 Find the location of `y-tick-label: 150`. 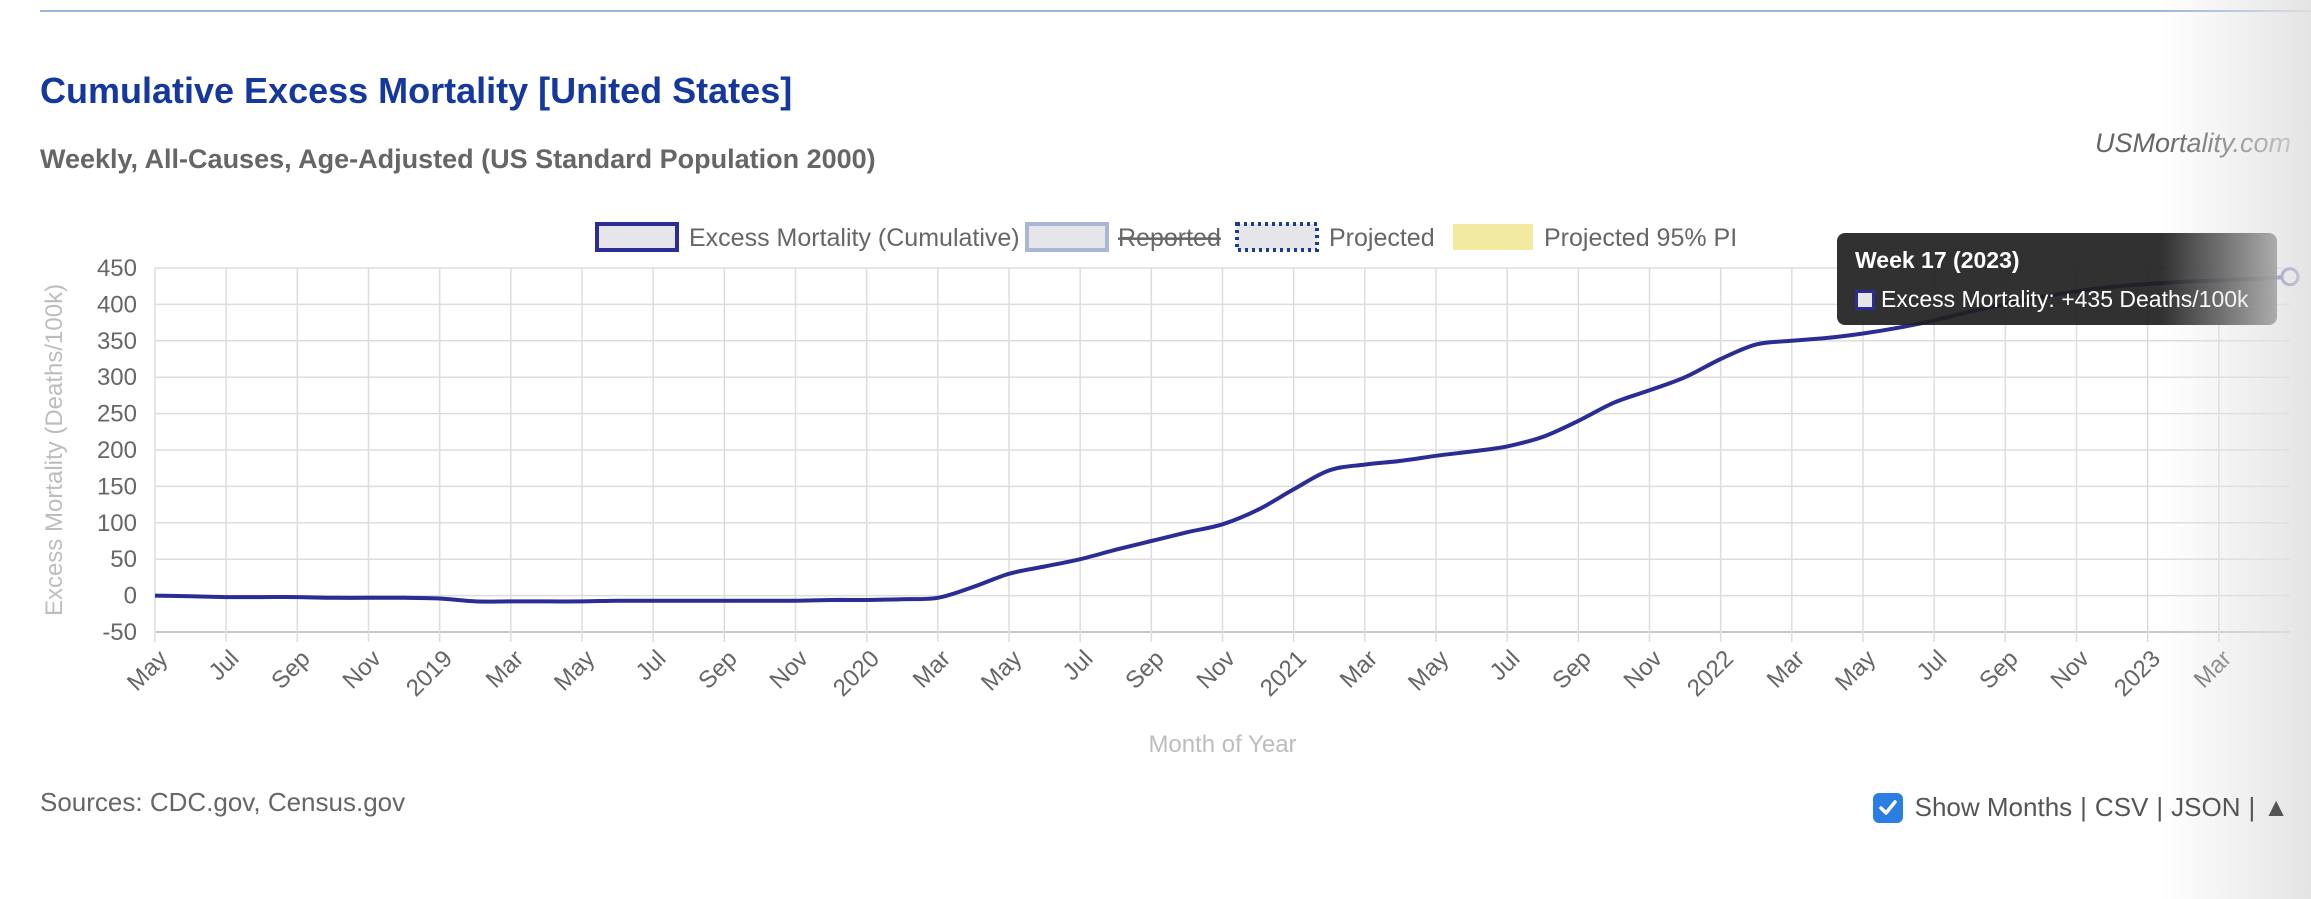

y-tick-label: 150 is located at coordinates (117, 486).